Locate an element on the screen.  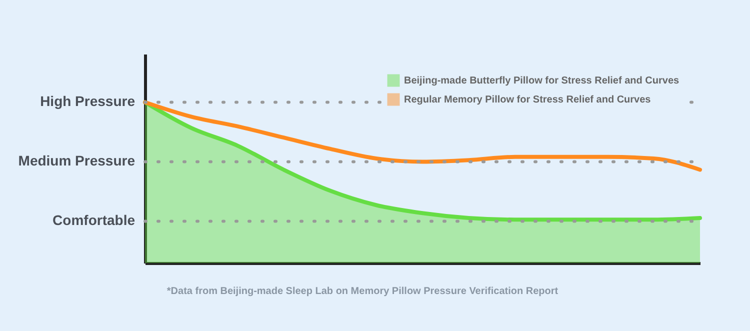
text: *Data from Beijing-made Sleep Lab on Memory Pillow Pressure Verification Report is located at coordinates (362, 291).